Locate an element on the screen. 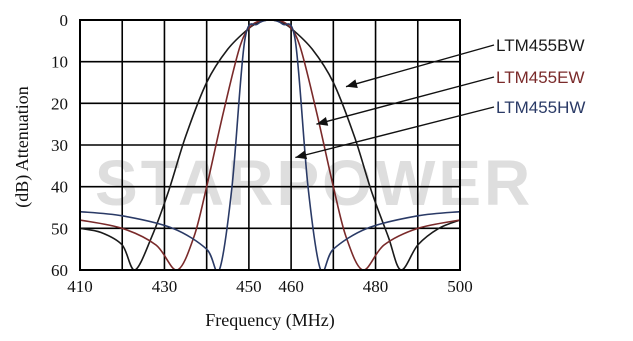 The height and width of the screenshot is (341, 633). legend-label-ltm455bw: LTM455BW is located at coordinates (540, 45).